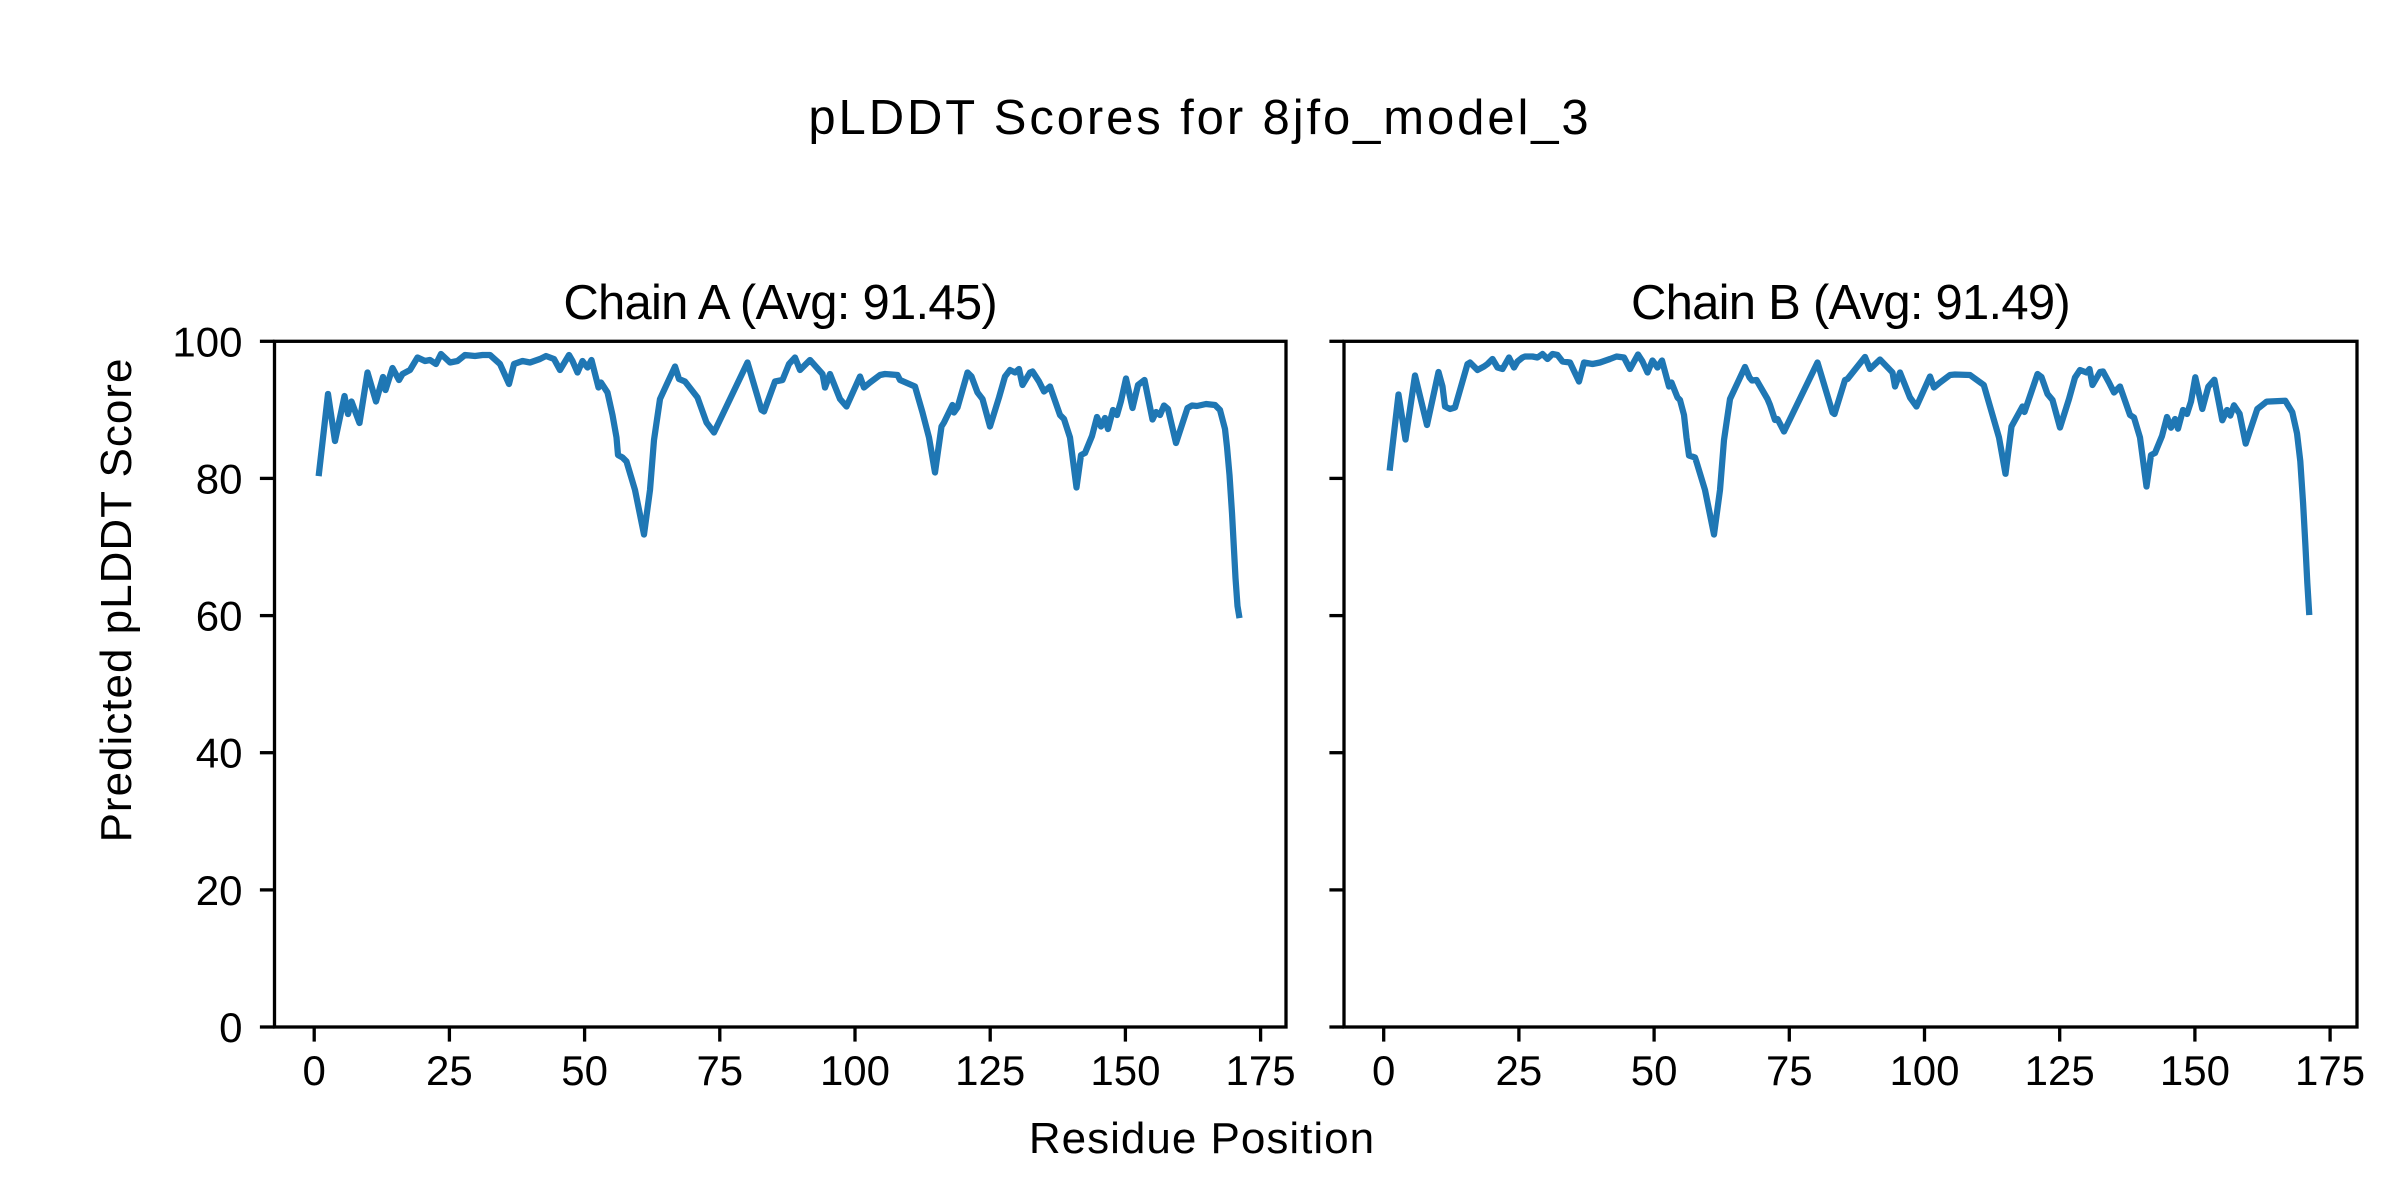 The height and width of the screenshot is (1200, 2400). Describe the element at coordinates (219, 478) in the screenshot. I see `svg-text: 80` at that location.